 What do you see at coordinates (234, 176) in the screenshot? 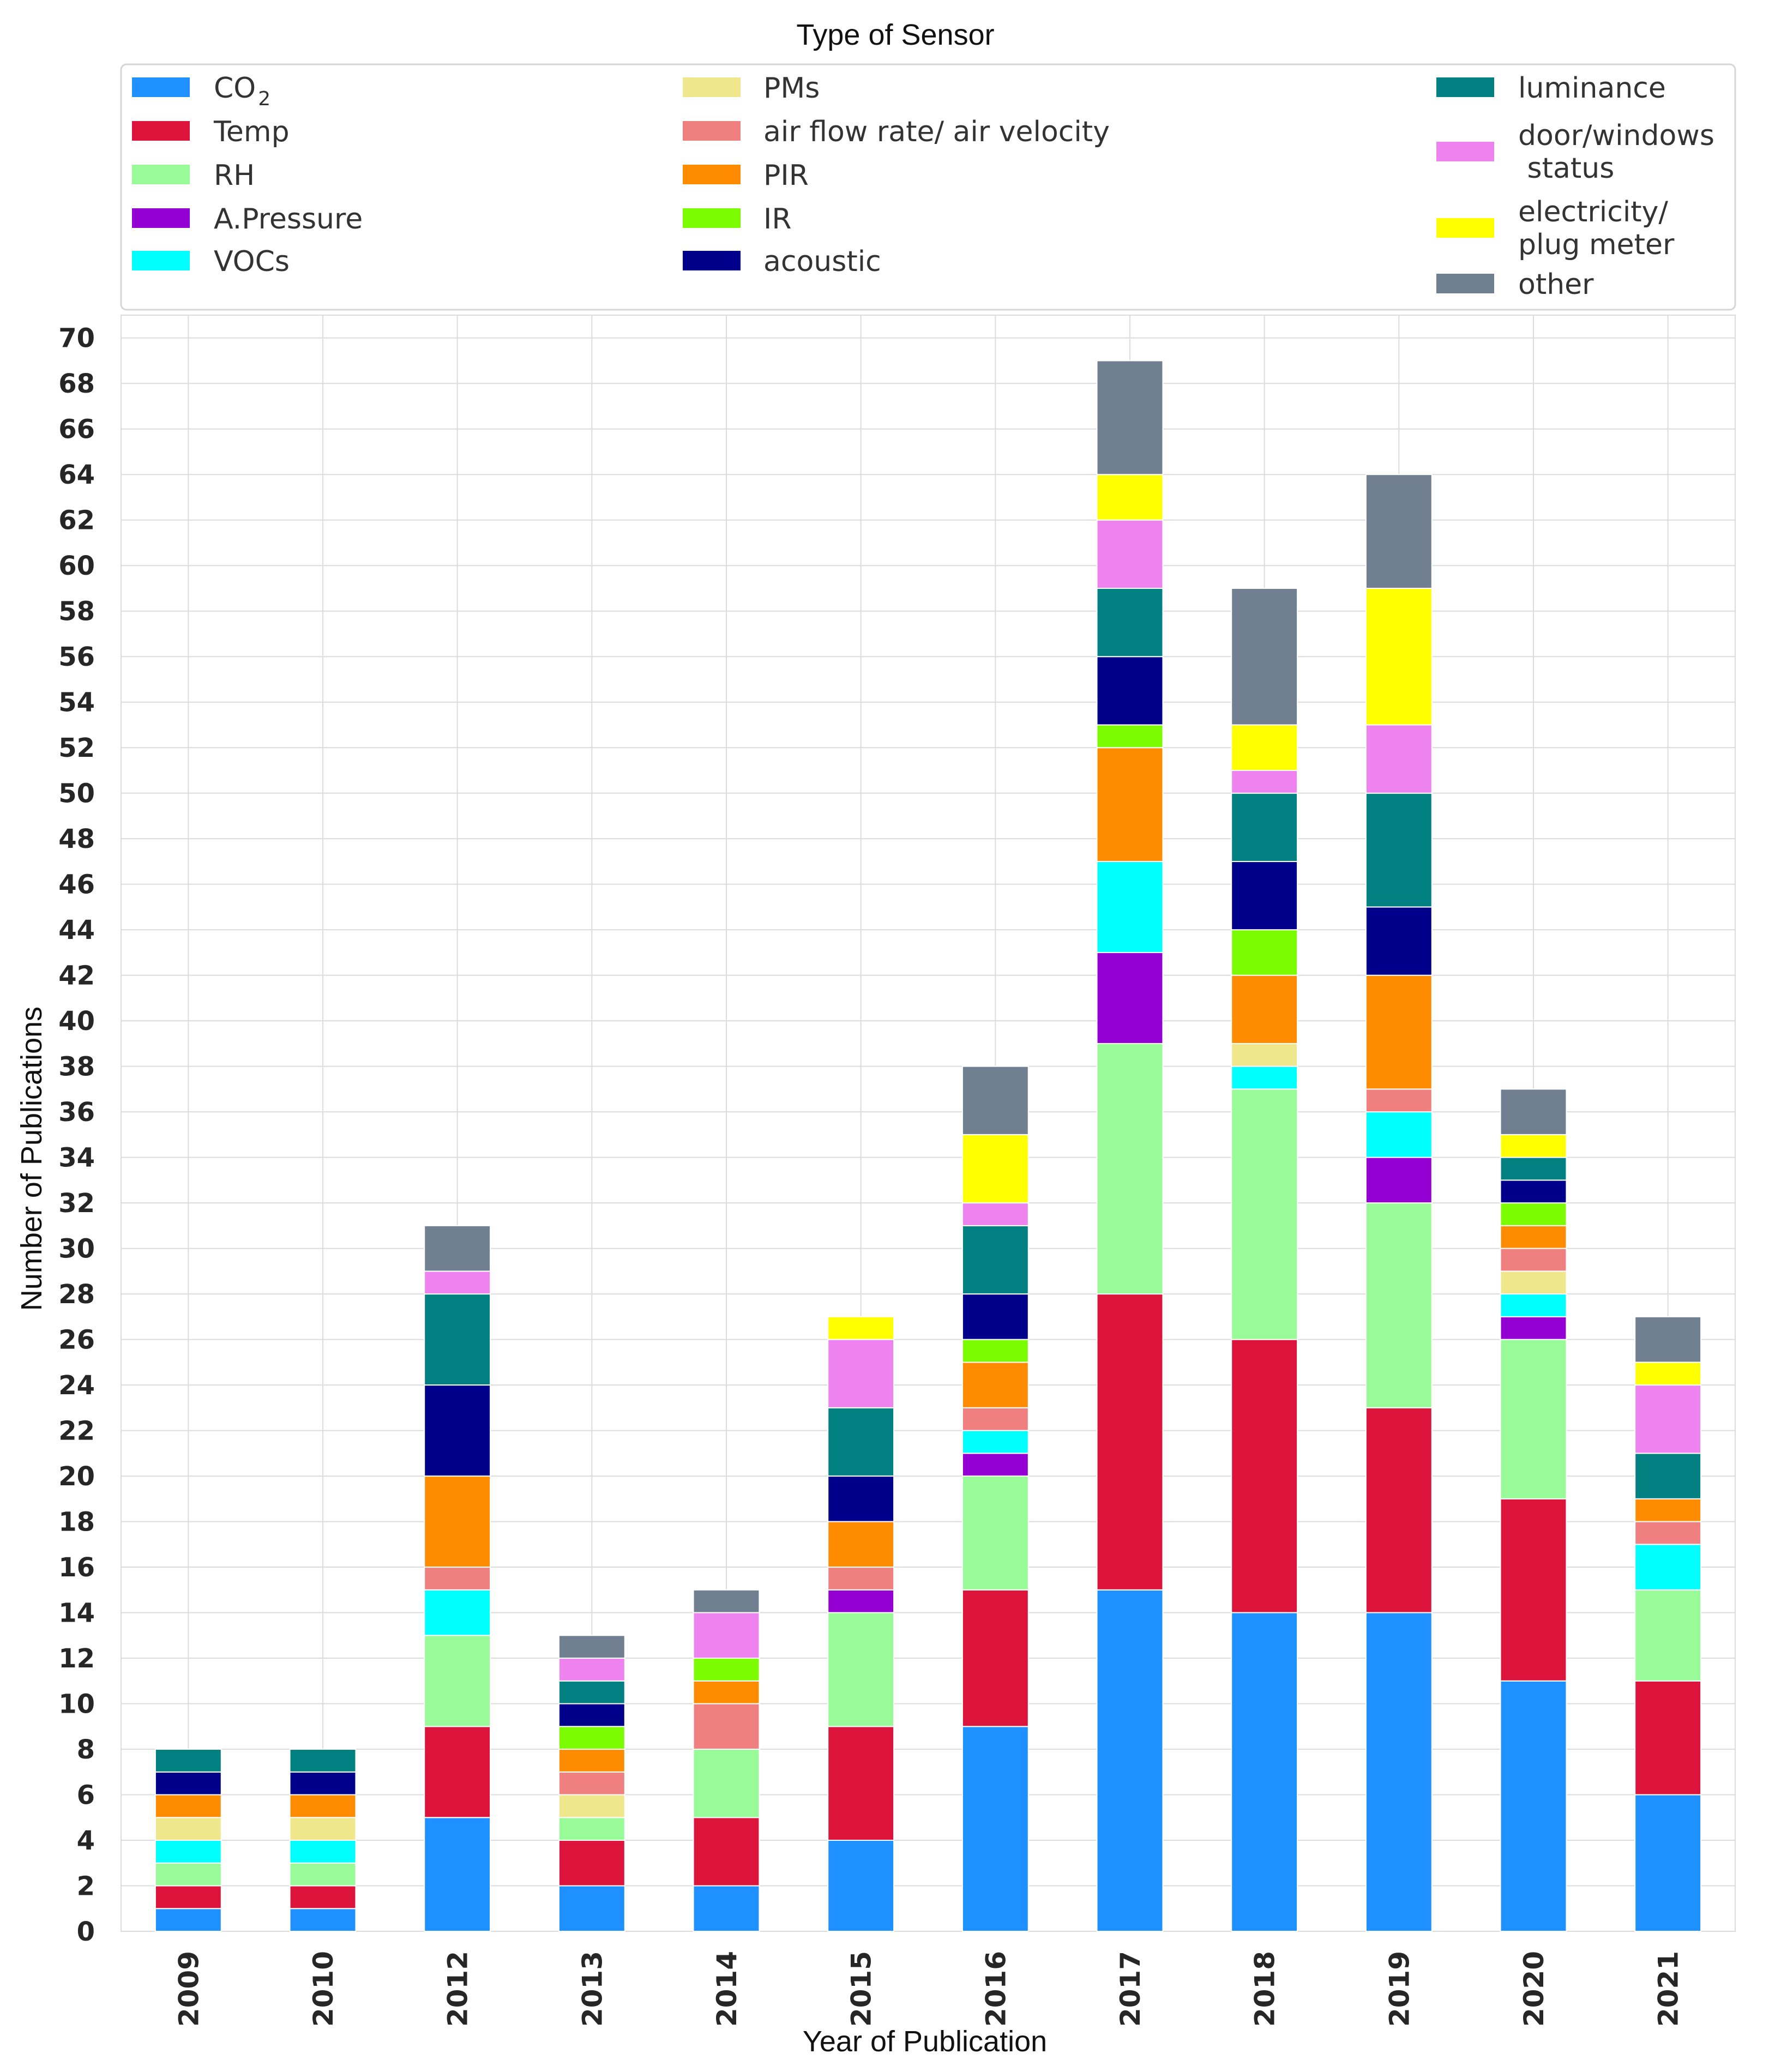
I see `legend-label-rh: RH` at bounding box center [234, 176].